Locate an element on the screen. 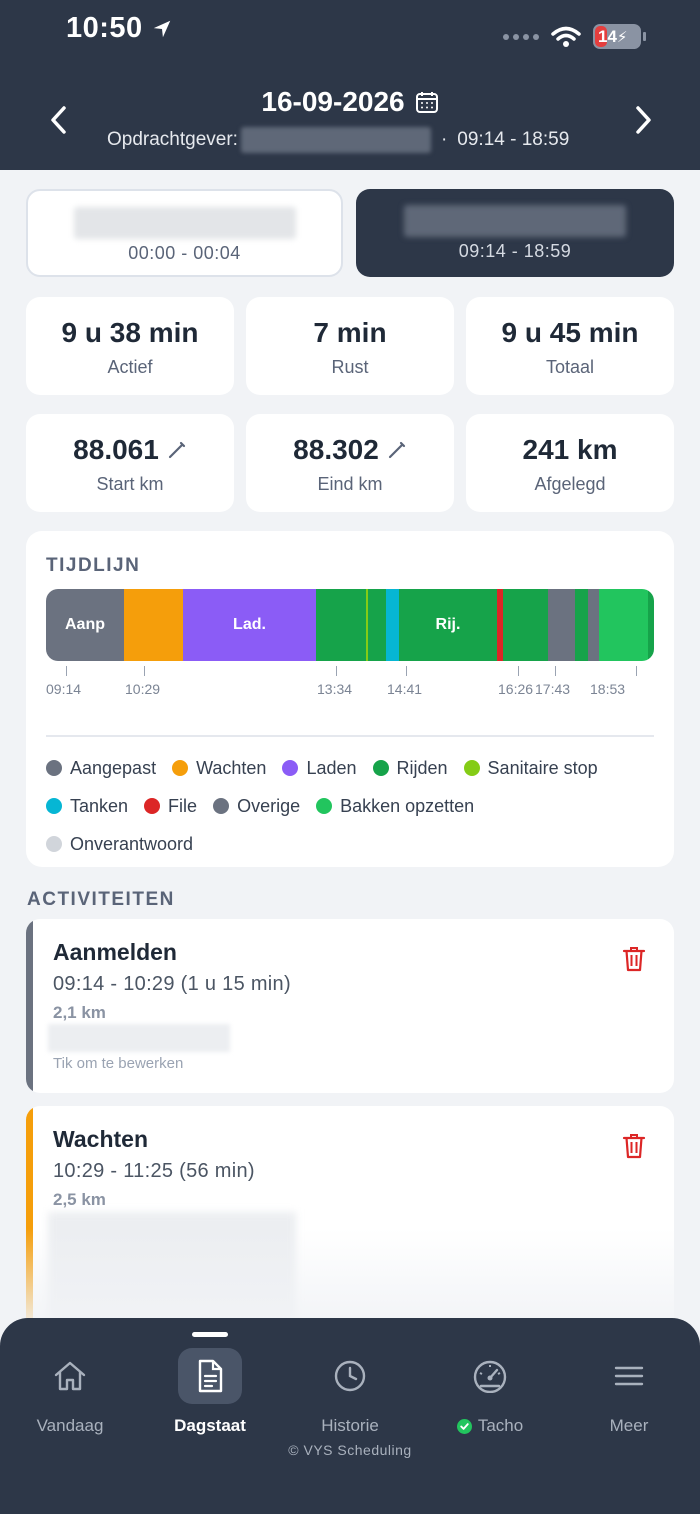  legend-item: Bakken opzetten is located at coordinates (395, 806).